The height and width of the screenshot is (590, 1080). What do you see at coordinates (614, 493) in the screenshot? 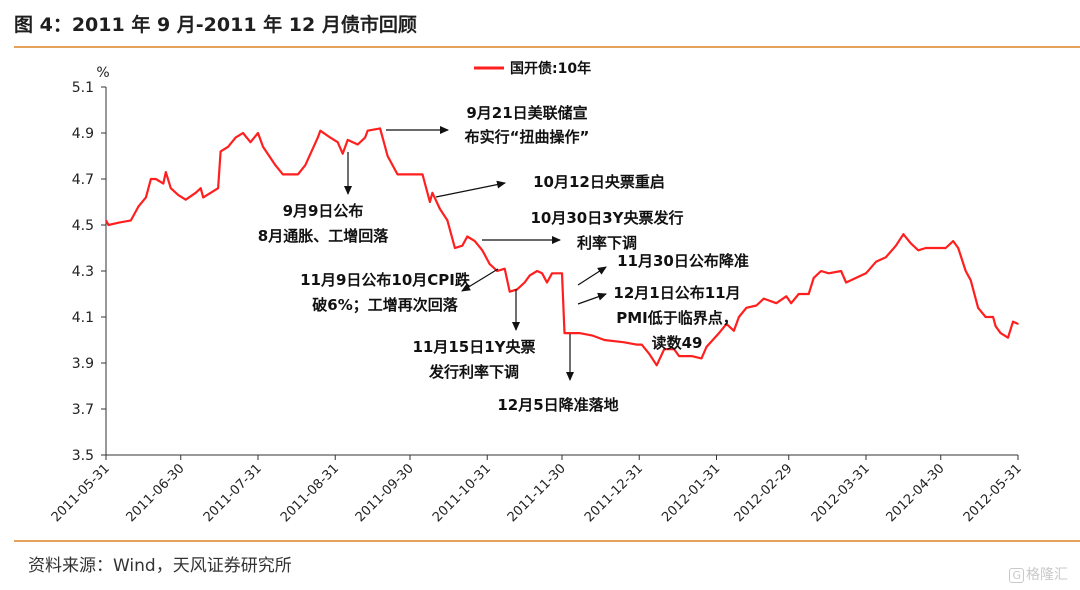
I see `x-tick-label: 2011-12-31` at bounding box center [614, 493].